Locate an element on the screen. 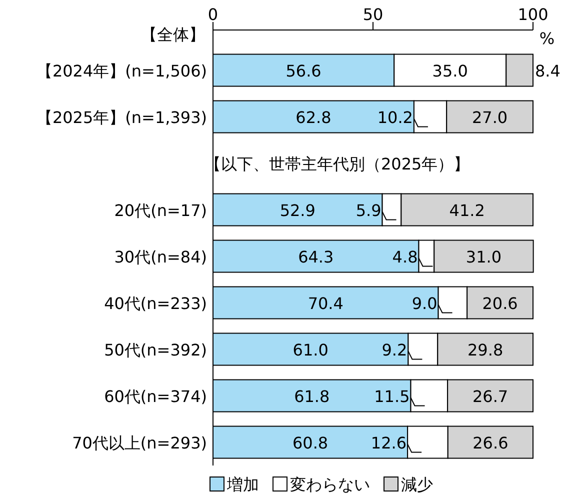  data-label: 52.9 is located at coordinates (298, 210).